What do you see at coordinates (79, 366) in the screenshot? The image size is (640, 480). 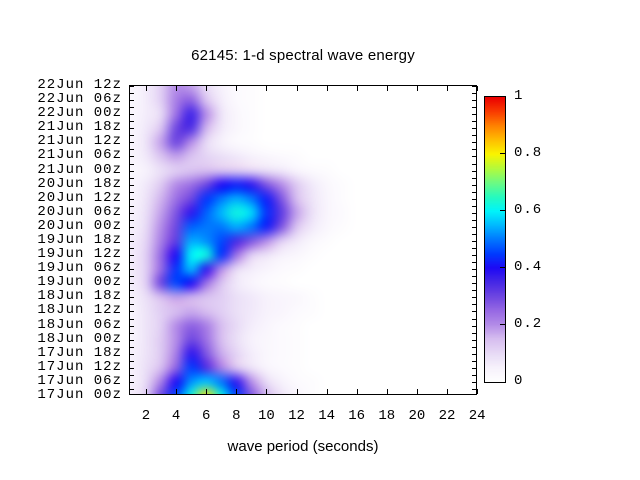 I see `y-tick-label: 17Jun 12z` at bounding box center [79, 366].